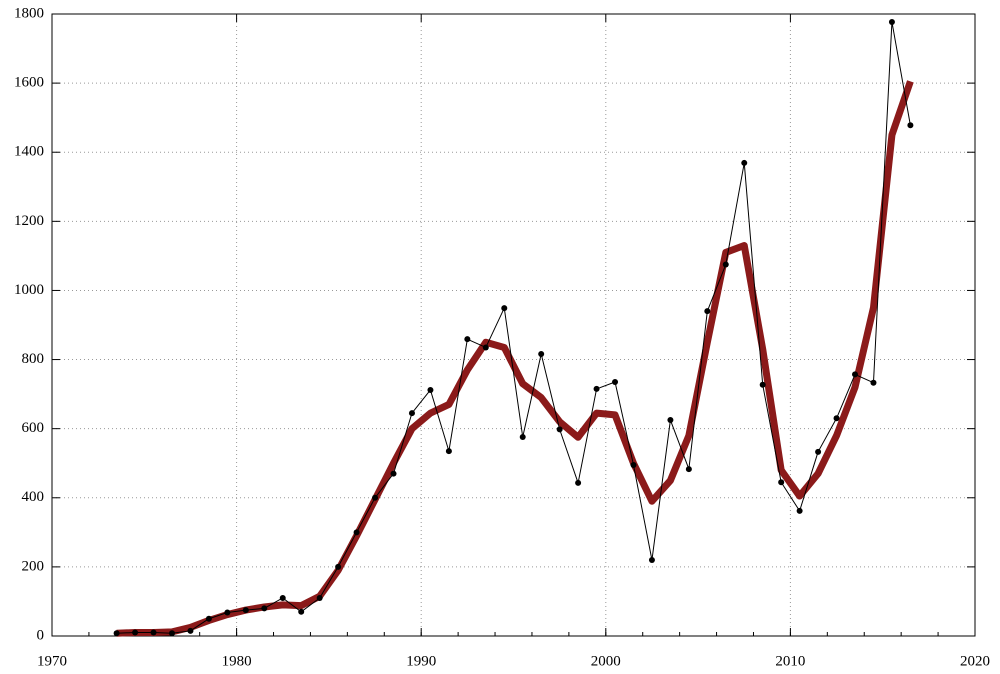 The width and height of the screenshot is (1000, 674). What do you see at coordinates (33, 359) in the screenshot?
I see `y-tick-label: 800` at bounding box center [33, 359].